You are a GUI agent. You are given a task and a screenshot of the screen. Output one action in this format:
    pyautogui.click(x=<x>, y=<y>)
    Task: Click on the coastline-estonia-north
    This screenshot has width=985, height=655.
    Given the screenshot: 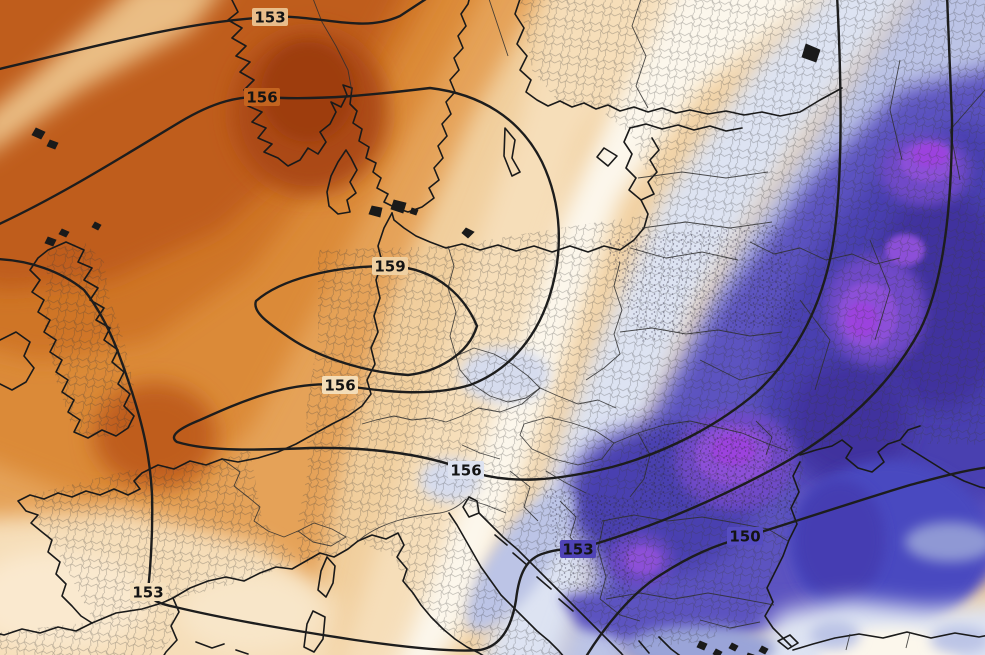 What is the action you would take?
    pyautogui.click(x=686, y=127)
    